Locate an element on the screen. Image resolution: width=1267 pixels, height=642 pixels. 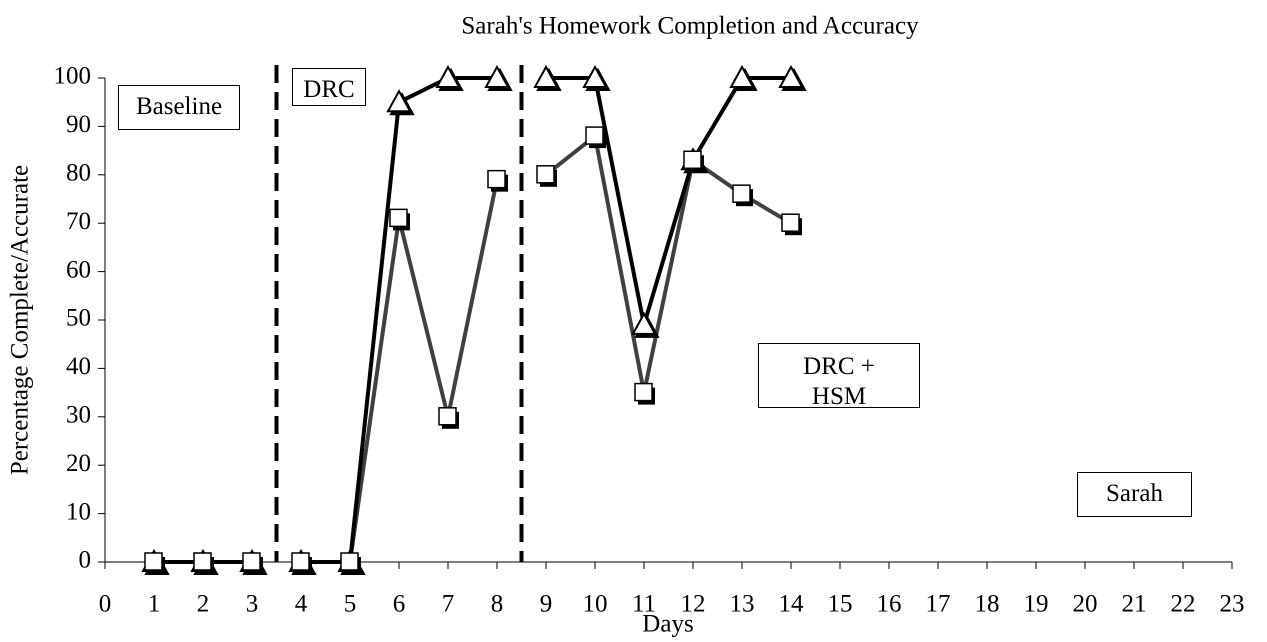
x-tick-label: 9 is located at coordinates (546, 604).